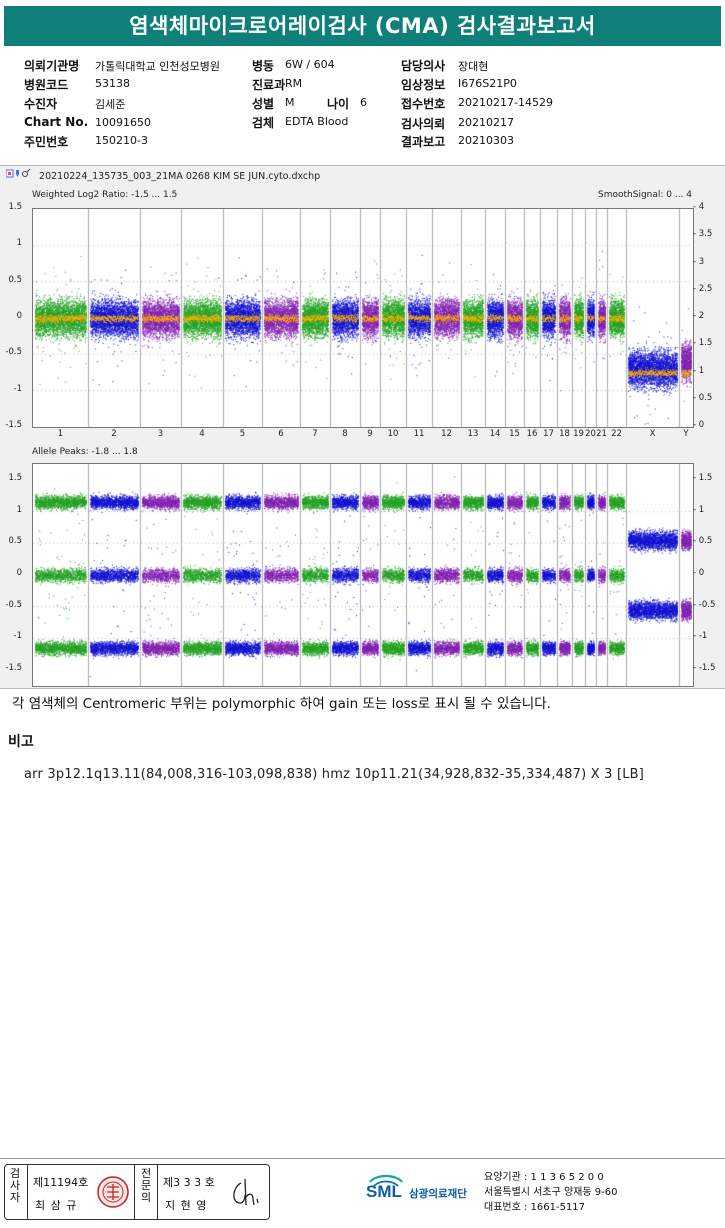 This screenshot has height=1228, width=725. What do you see at coordinates (113, 1194) in the screenshot?
I see `seal-stamp` at bounding box center [113, 1194].